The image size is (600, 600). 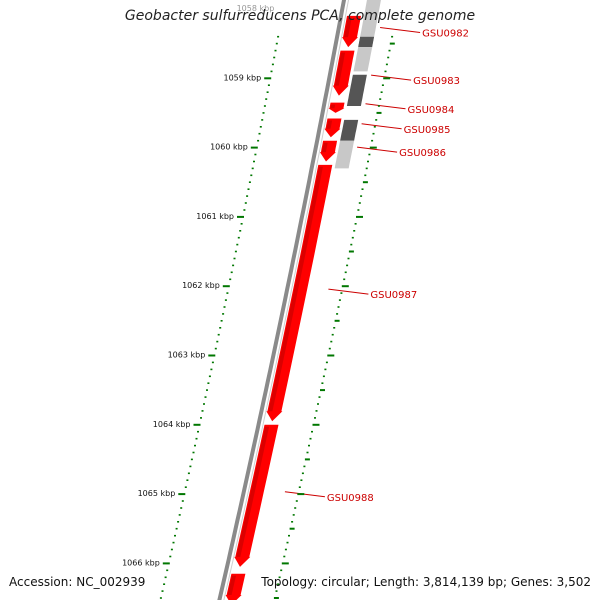 I want to click on scale-label-1060: 1060 kbp, so click(x=229, y=147).